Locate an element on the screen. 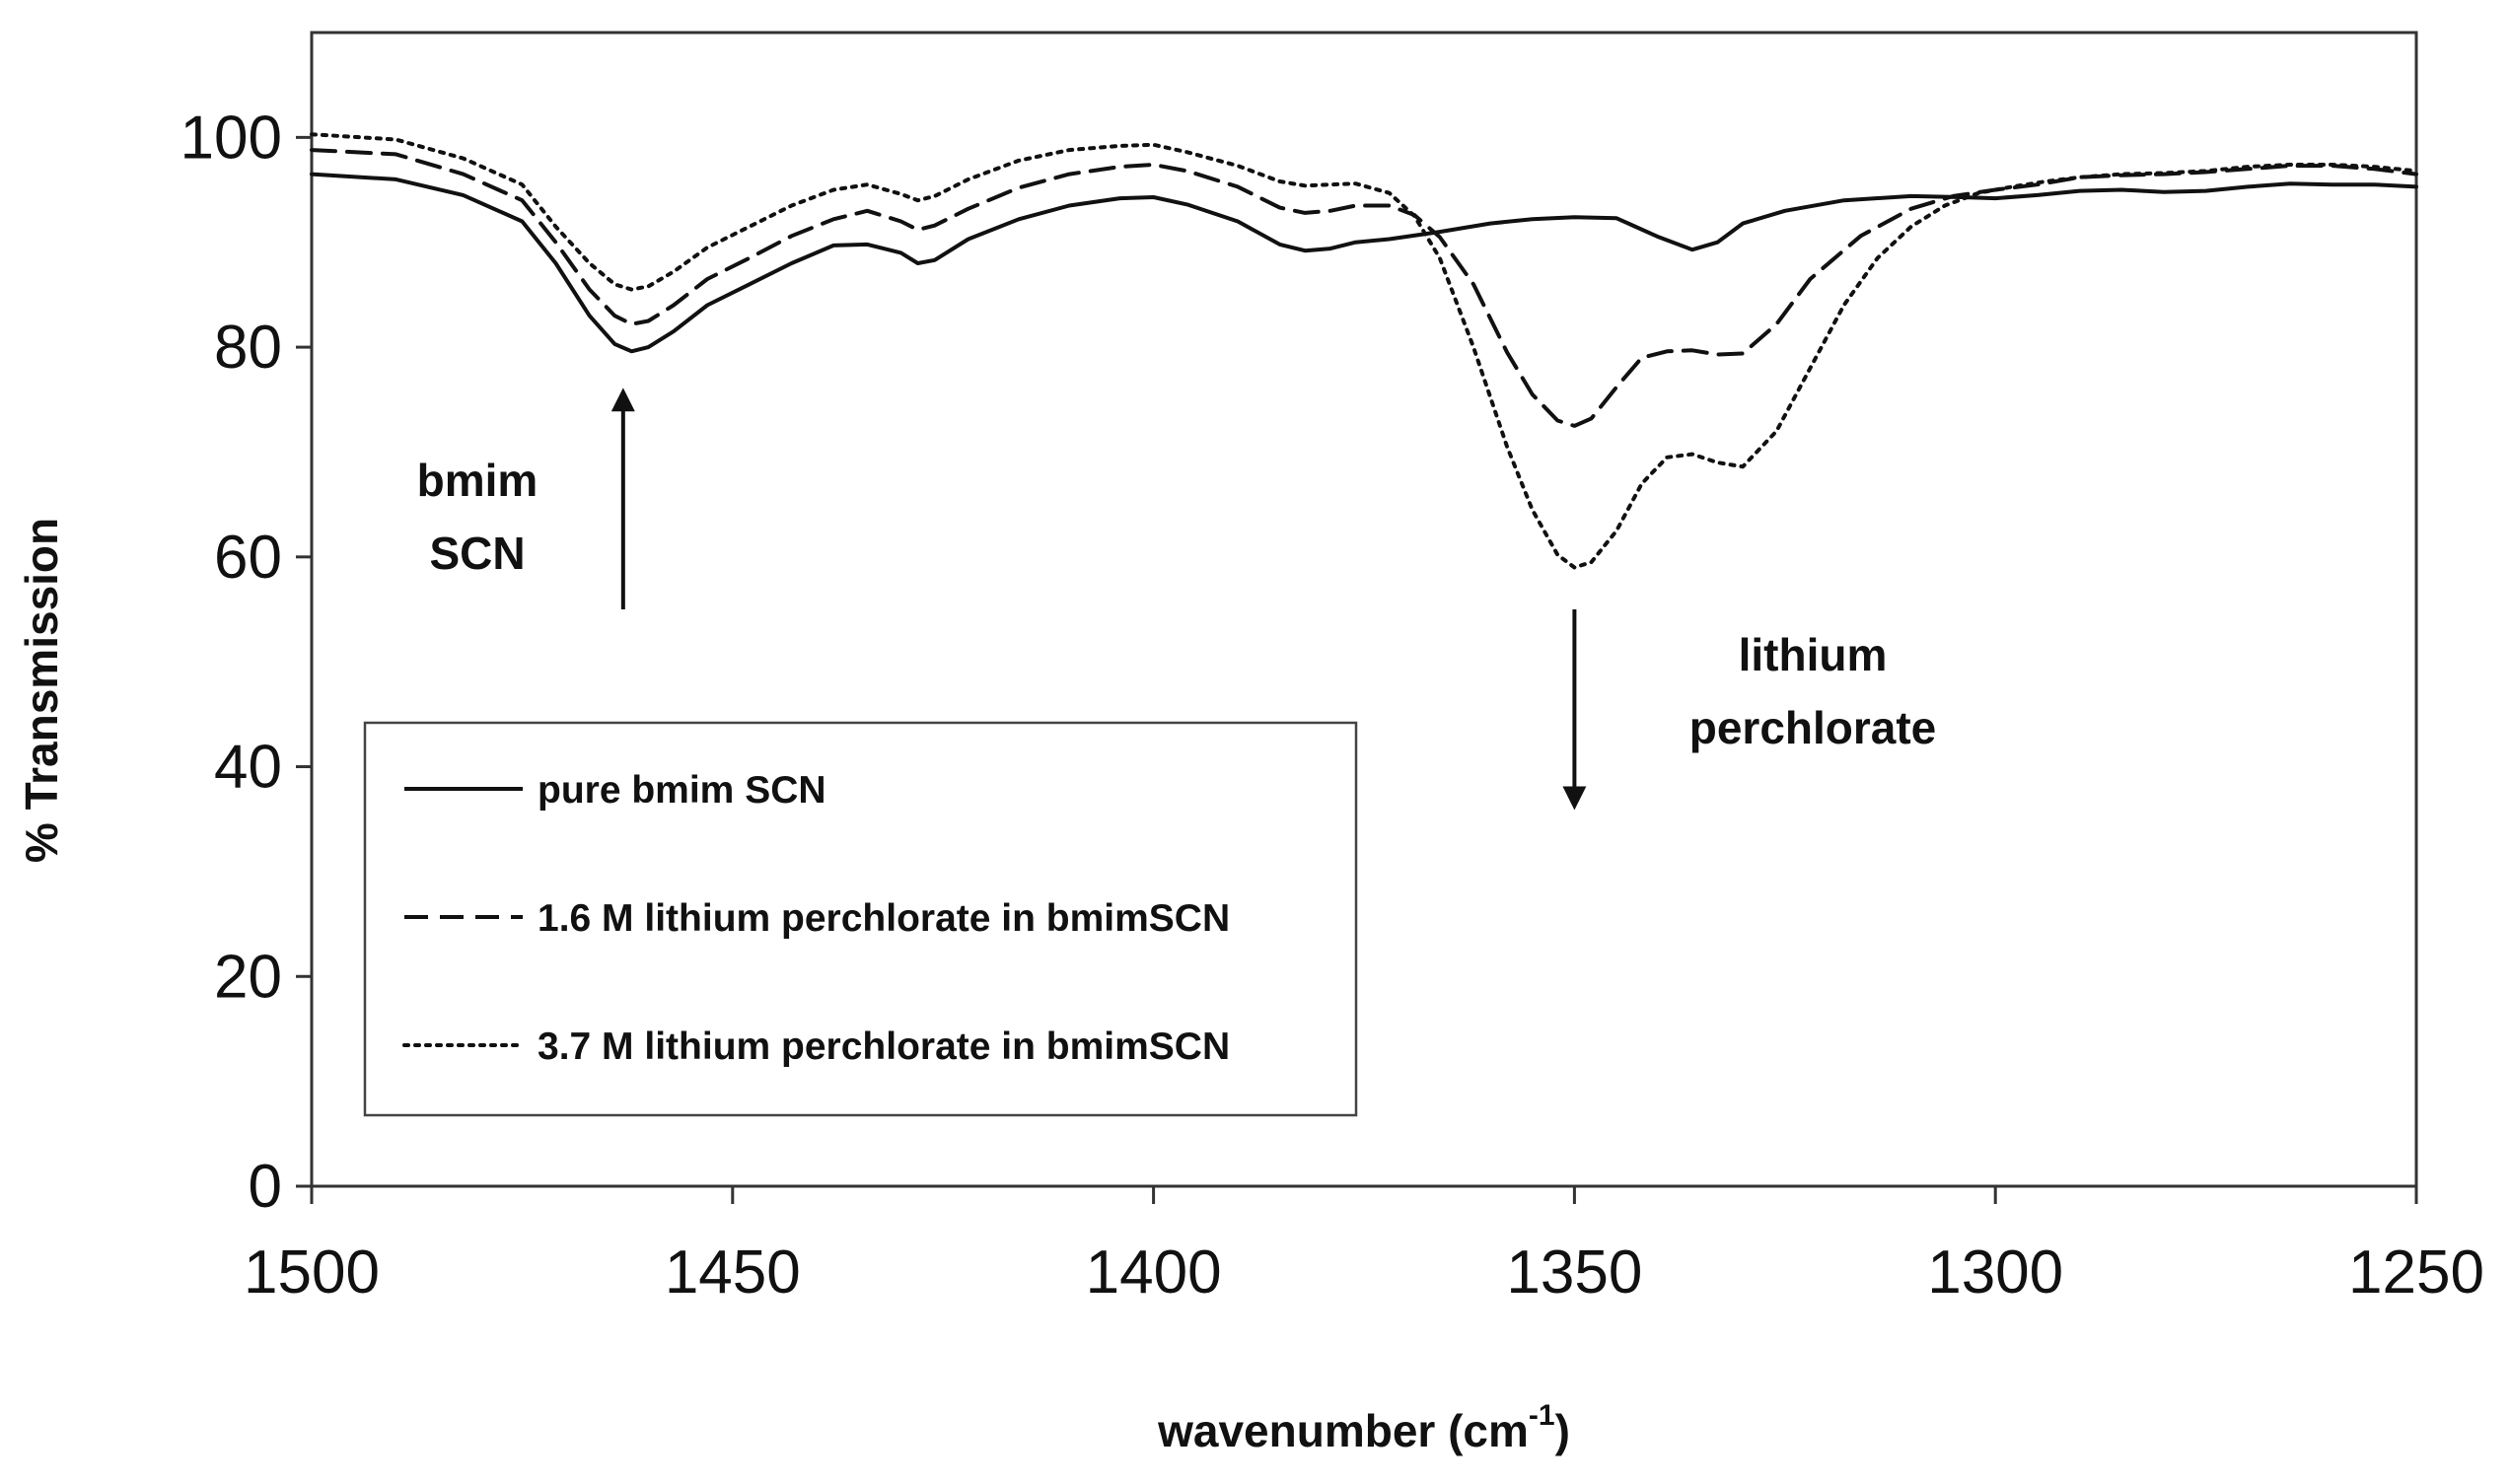 The height and width of the screenshot is (1484, 2511). annotation-lithium-line2: perchlorate is located at coordinates (1813, 727).